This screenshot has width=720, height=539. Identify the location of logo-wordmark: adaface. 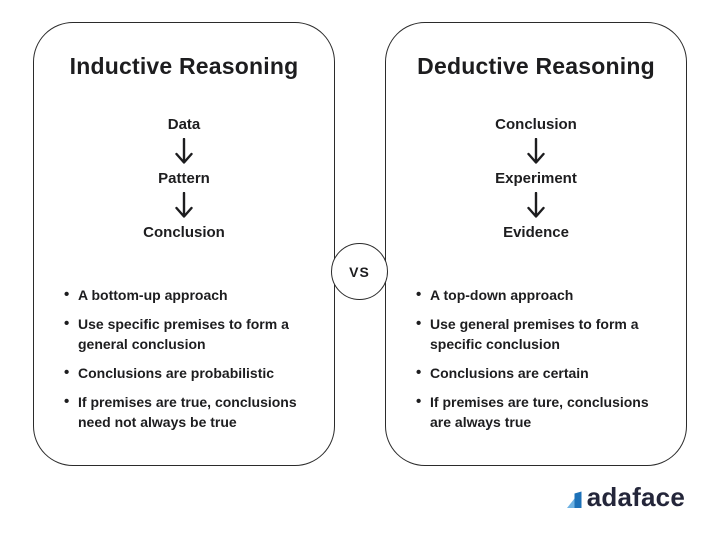
(635, 497).